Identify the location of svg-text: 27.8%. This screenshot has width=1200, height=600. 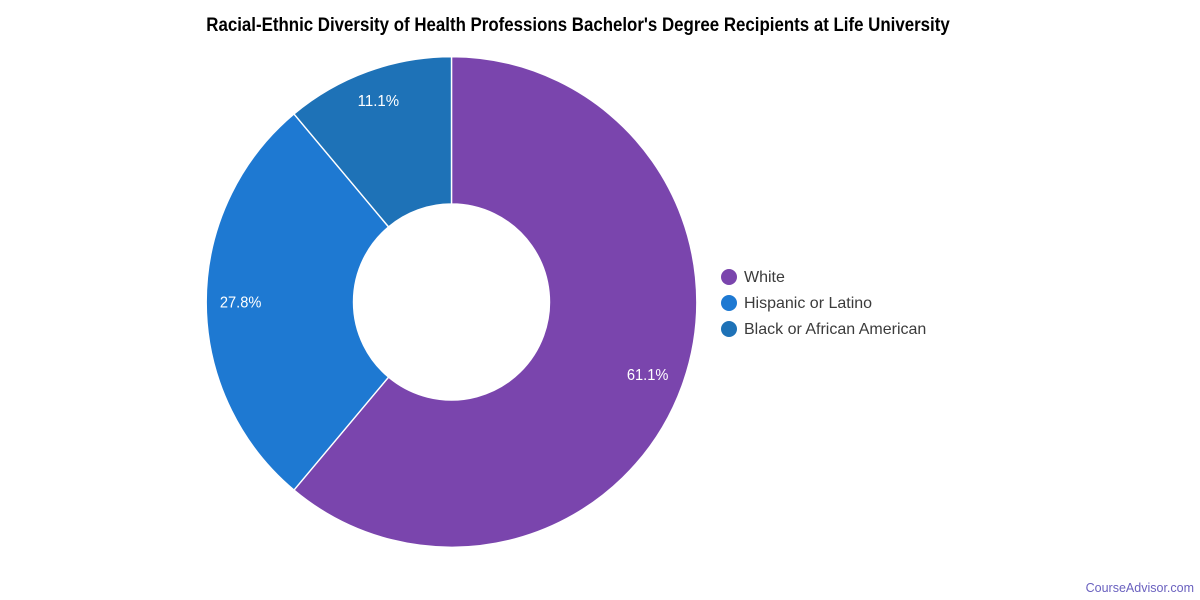
(241, 303).